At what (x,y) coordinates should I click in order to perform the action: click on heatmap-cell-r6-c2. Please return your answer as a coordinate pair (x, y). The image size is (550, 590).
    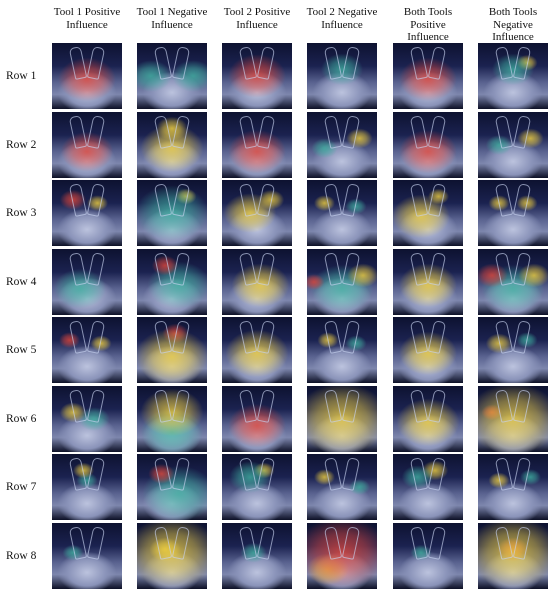
    Looking at the image, I should click on (172, 418).